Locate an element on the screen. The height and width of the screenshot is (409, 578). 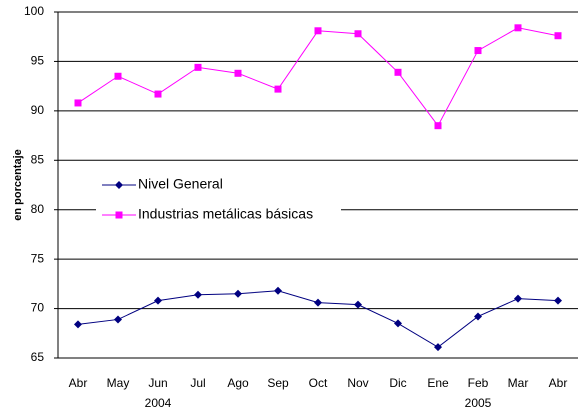
y-tick-label: 80 is located at coordinates (38, 209).